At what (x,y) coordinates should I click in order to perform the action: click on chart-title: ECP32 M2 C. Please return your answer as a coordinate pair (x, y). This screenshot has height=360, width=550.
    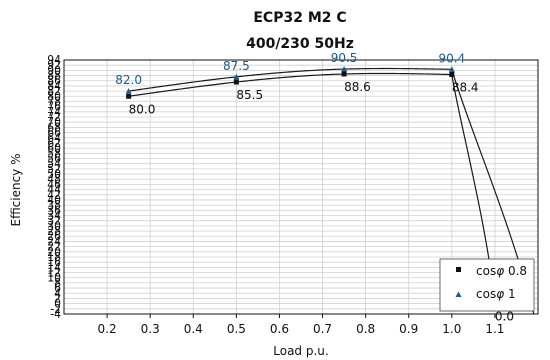
    Looking at the image, I should click on (299, 18).